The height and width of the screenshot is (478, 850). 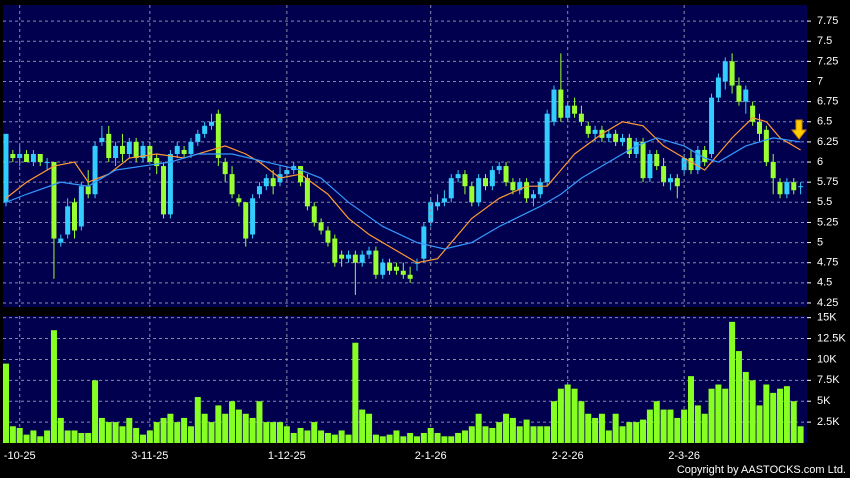 I want to click on y-tick-label: 7.25, so click(x=827, y=61).